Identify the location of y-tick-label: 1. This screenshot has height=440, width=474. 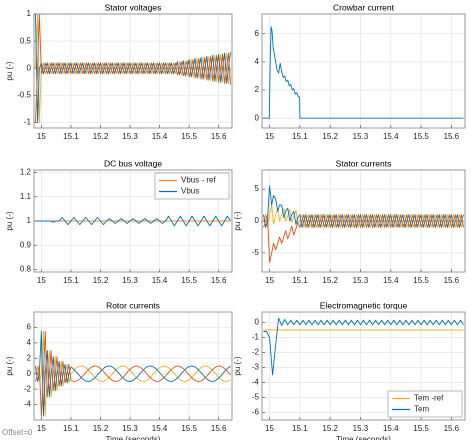
(29, 220).